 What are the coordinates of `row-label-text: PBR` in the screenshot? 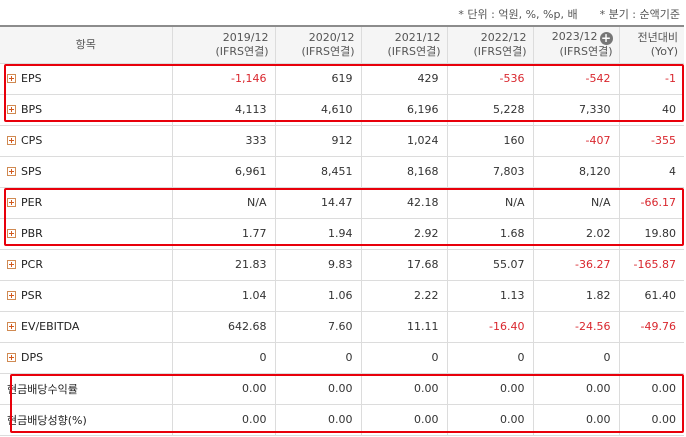 It's located at (32, 233).